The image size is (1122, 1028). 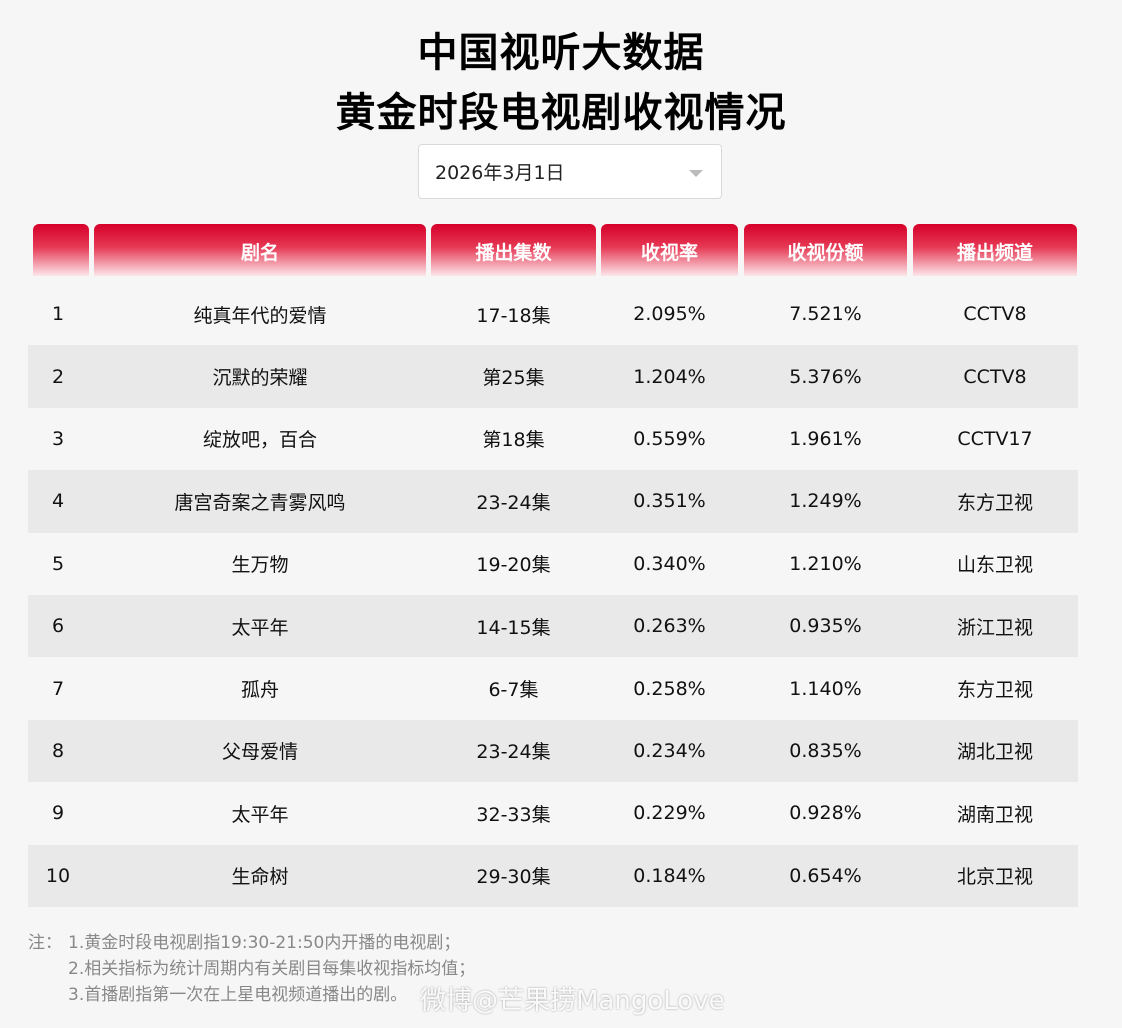 What do you see at coordinates (572, 1001) in the screenshot?
I see `watermark: 微博@芒果捞MangoLove` at bounding box center [572, 1001].